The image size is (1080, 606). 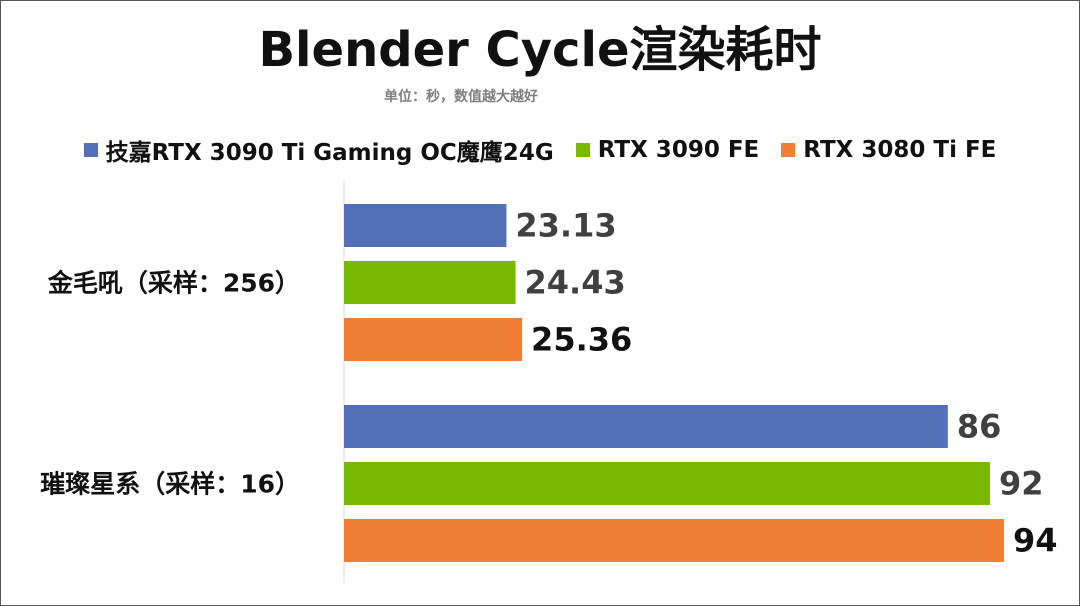 What do you see at coordinates (678, 150) in the screenshot?
I see `legend-label: RTX 3090 FE` at bounding box center [678, 150].